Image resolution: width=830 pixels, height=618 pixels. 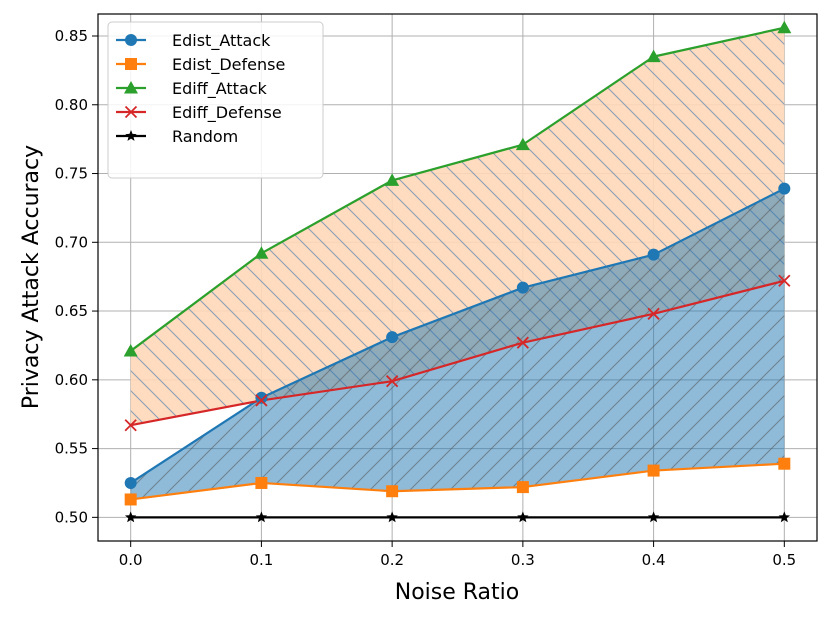 I want to click on y-axis-ticks: 0.50 0.55 0.60 0.65 0.70 0.75 0.80 0.85, so click(x=76, y=276).